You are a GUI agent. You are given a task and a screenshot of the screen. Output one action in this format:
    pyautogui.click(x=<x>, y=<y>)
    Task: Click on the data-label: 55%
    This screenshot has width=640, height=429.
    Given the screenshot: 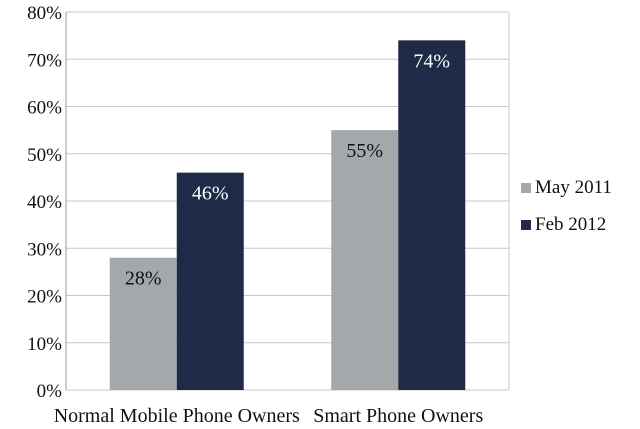 What is the action you would take?
    pyautogui.click(x=364, y=151)
    